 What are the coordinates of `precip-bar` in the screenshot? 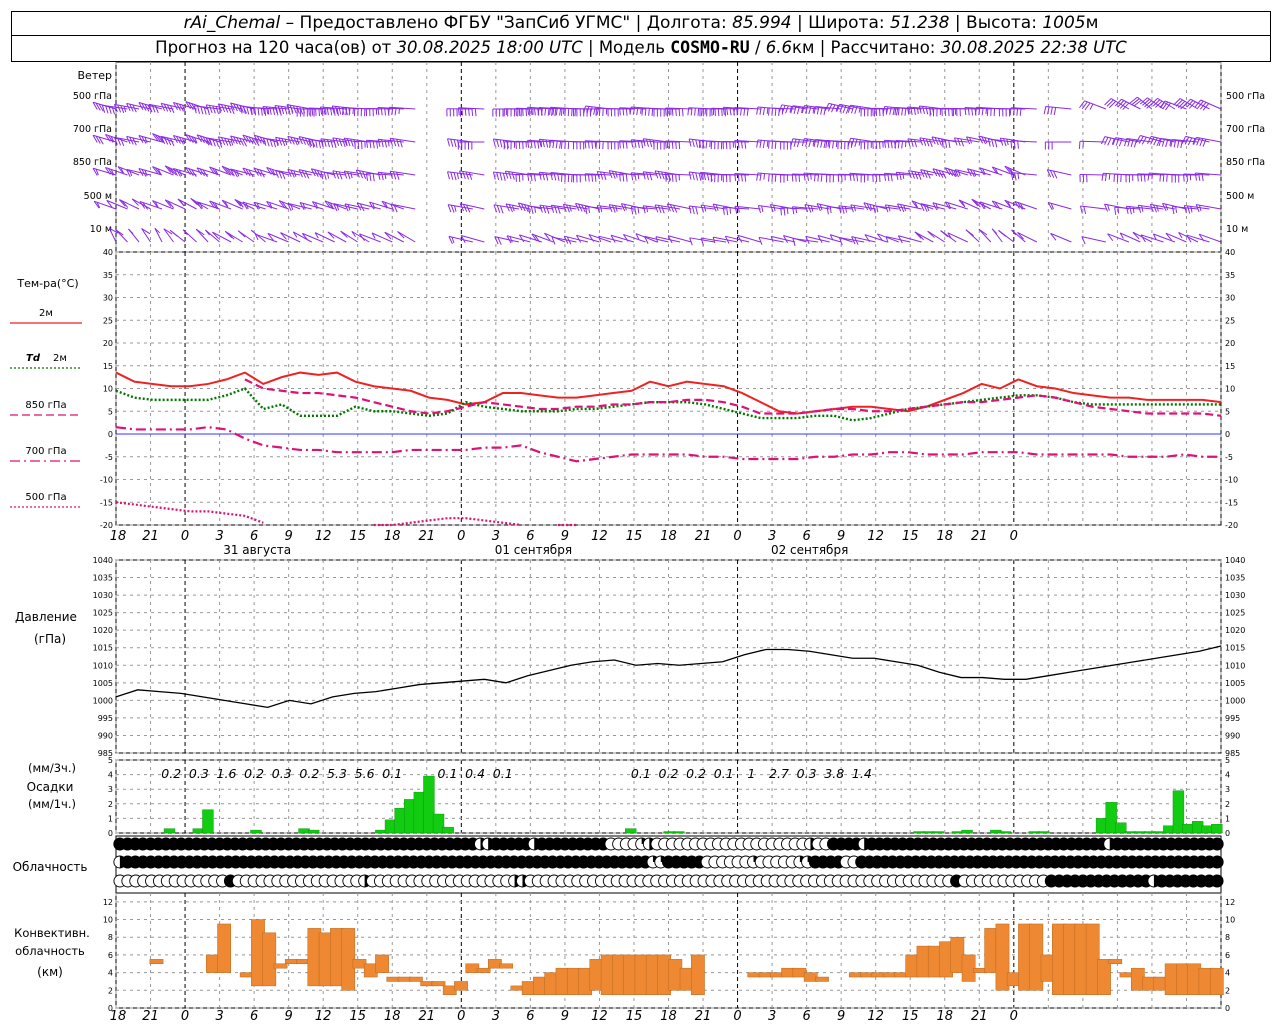 It's located at (679, 832).